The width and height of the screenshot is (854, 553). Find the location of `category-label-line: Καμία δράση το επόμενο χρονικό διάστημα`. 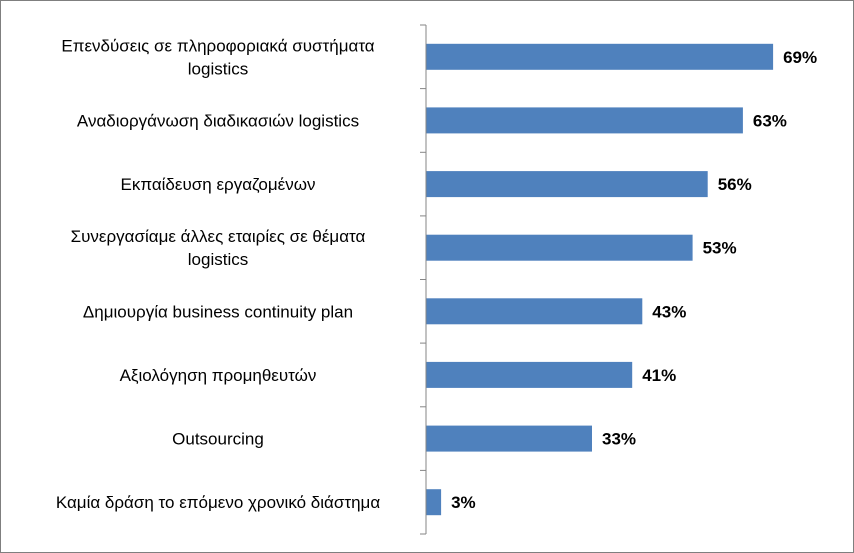

category-label-line: Καμία δράση το επόμενο χρονικό διάστημα is located at coordinates (218, 502).